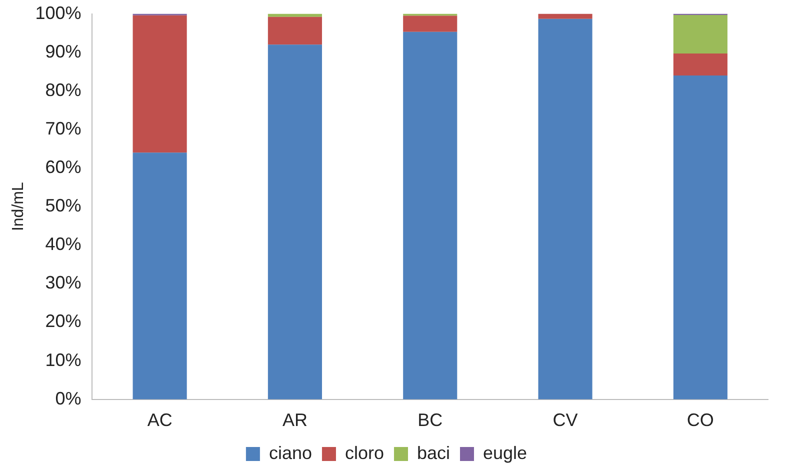  I want to click on y-tick-label: 80%, so click(63, 90).